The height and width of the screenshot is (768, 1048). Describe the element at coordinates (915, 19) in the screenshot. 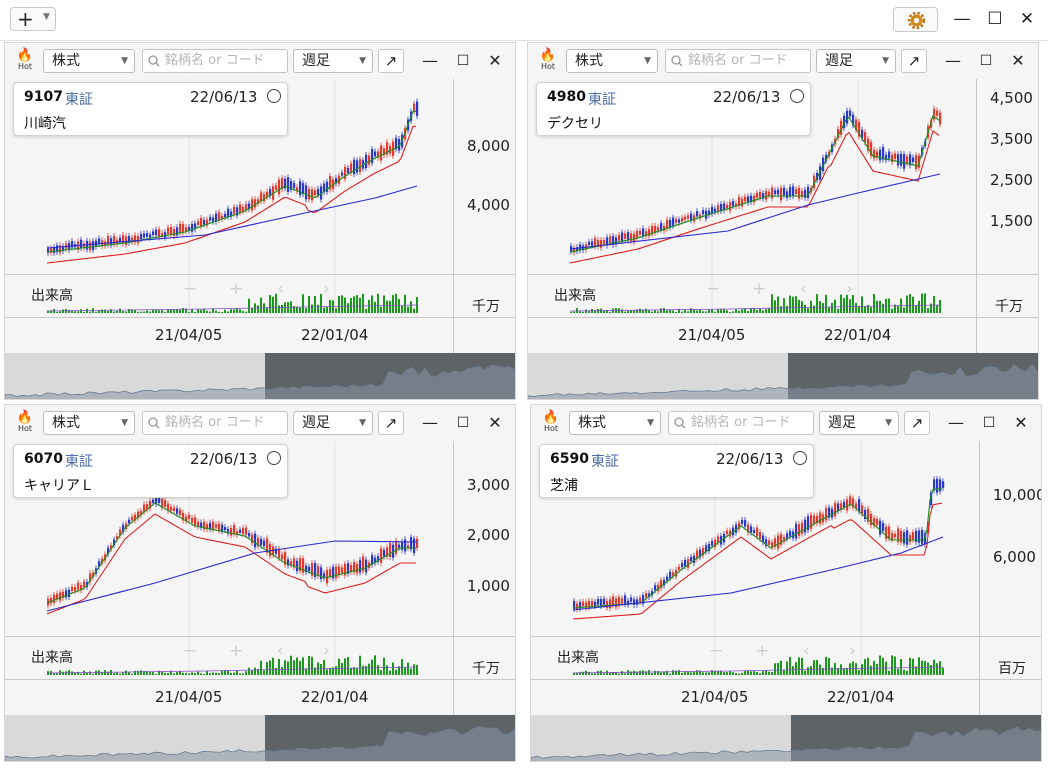

I see `settings-button` at that location.